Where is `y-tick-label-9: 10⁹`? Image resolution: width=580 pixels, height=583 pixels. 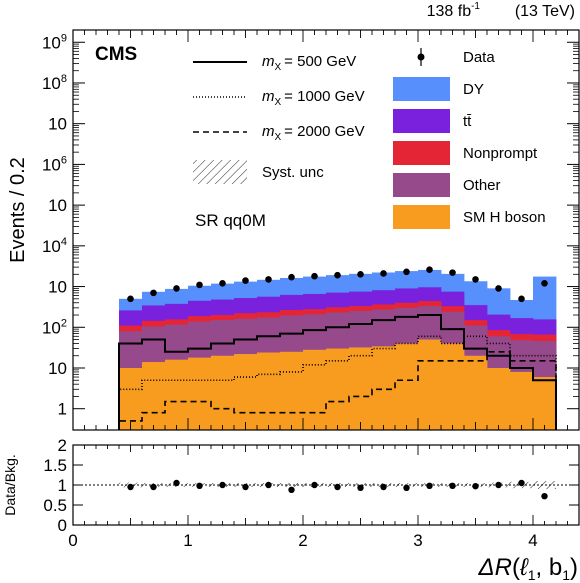
y-tick-label-9: 10⁹ is located at coordinates (54, 42).